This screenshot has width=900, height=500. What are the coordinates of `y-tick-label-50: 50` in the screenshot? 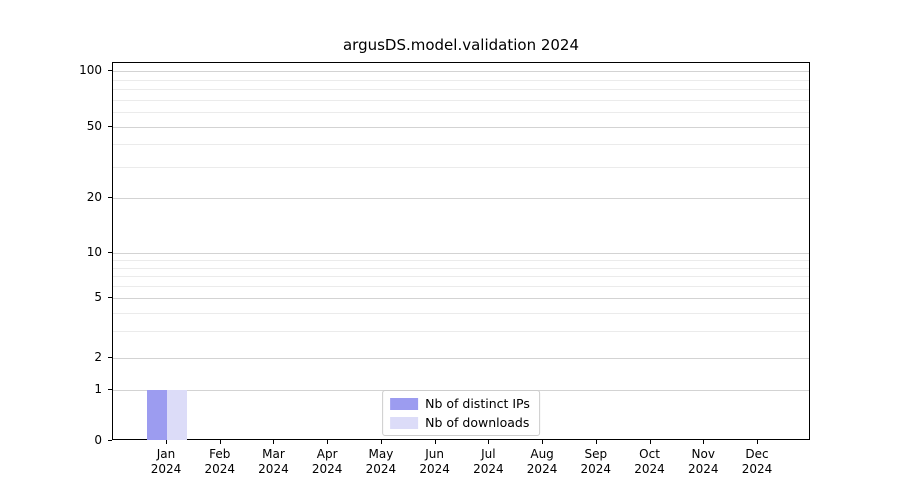 It's located at (94, 126).